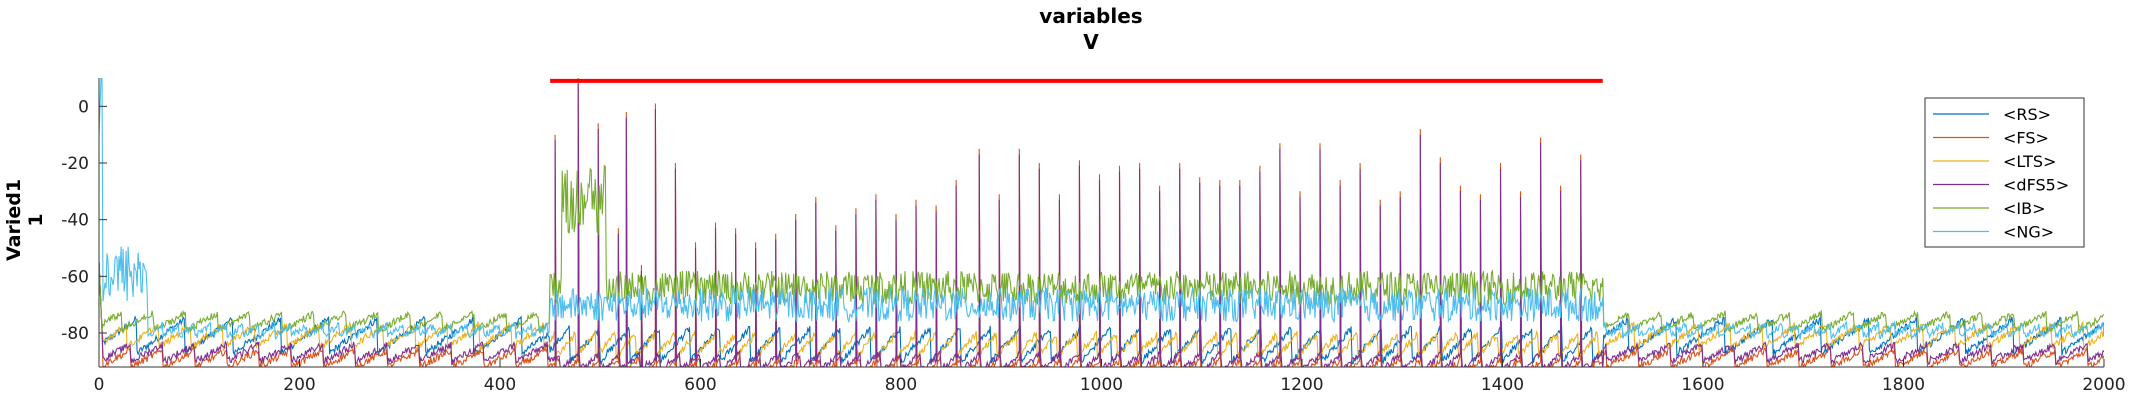 The image size is (2133, 400). Describe the element at coordinates (1090, 16) in the screenshot. I see `chart-title: variables` at that location.